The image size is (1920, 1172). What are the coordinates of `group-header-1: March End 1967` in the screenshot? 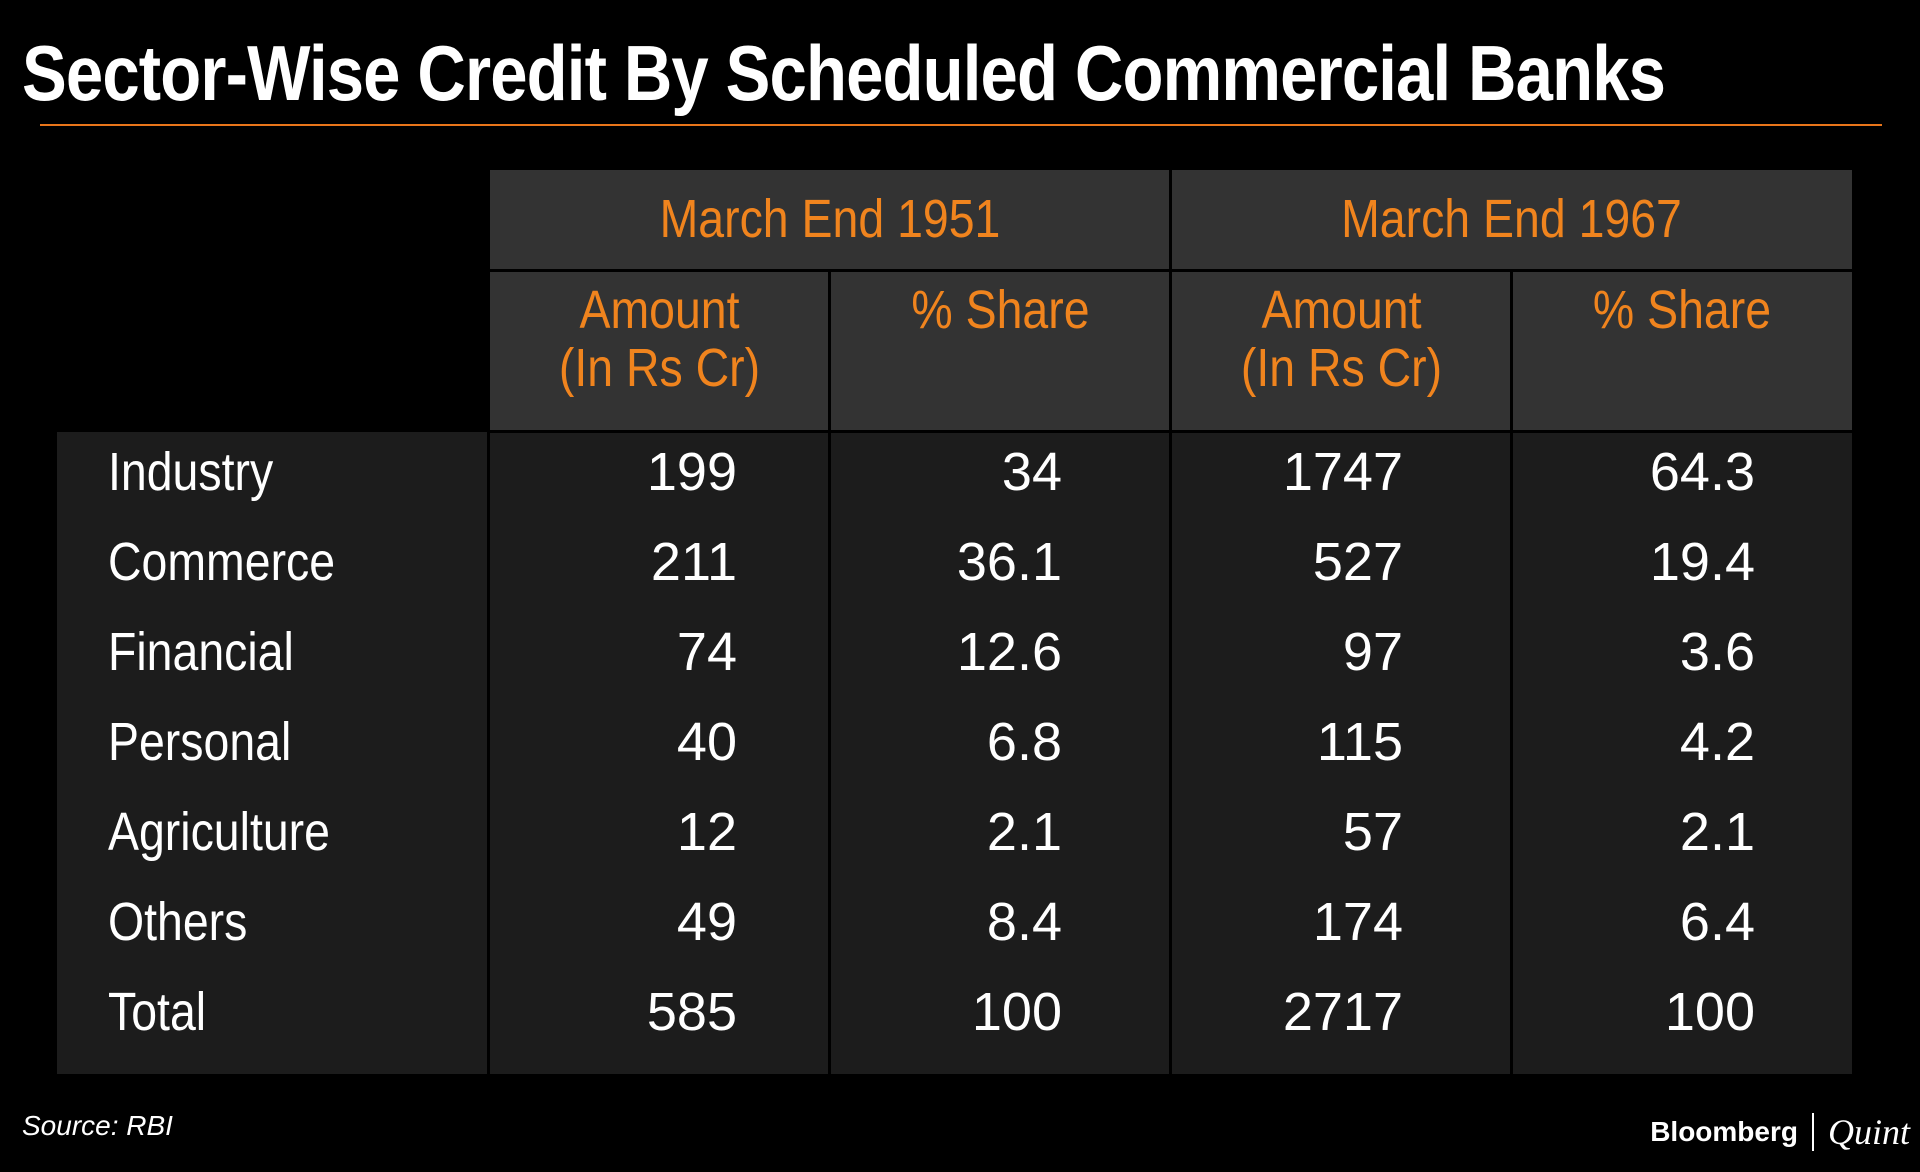 It's located at (1511, 219).